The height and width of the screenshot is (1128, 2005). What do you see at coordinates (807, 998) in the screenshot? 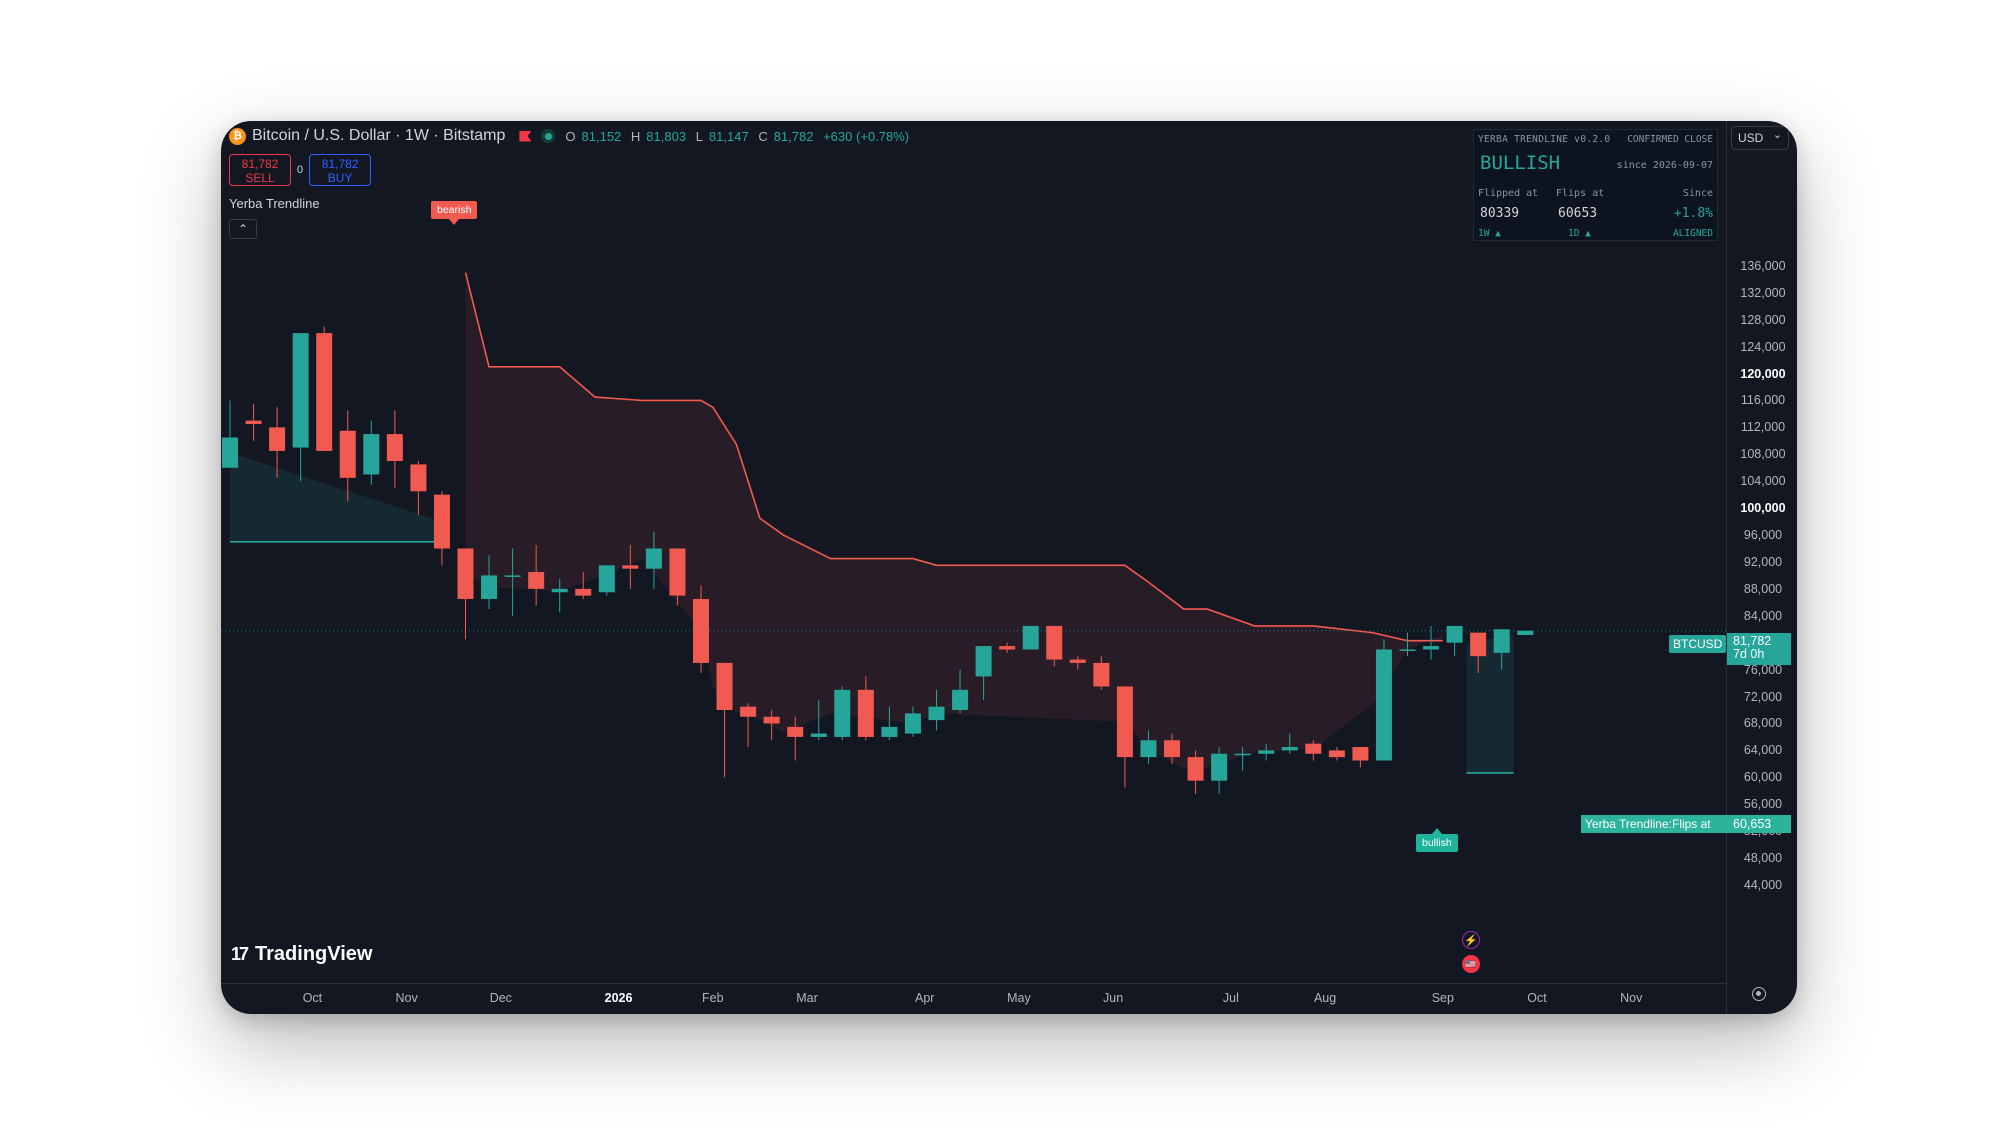
I see `time-tick-label: Mar` at bounding box center [807, 998].